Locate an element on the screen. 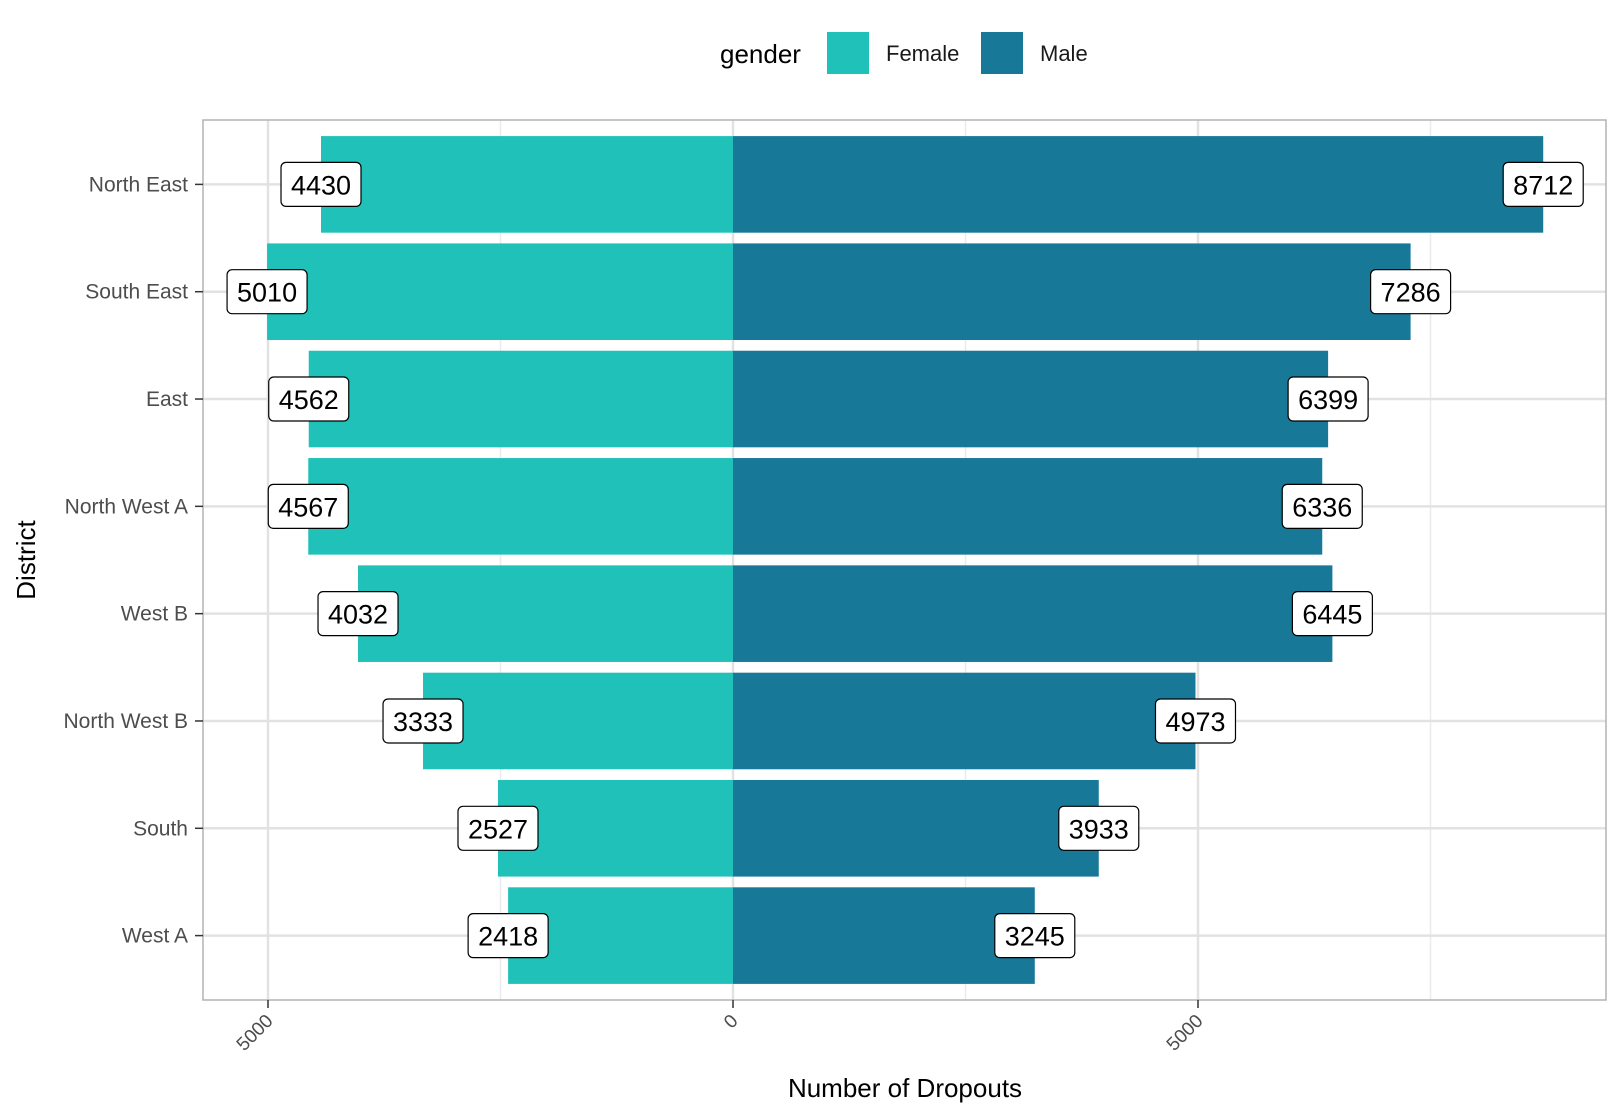 This screenshot has width=1616, height=1112. data-label-text: 6399 is located at coordinates (1328, 400).